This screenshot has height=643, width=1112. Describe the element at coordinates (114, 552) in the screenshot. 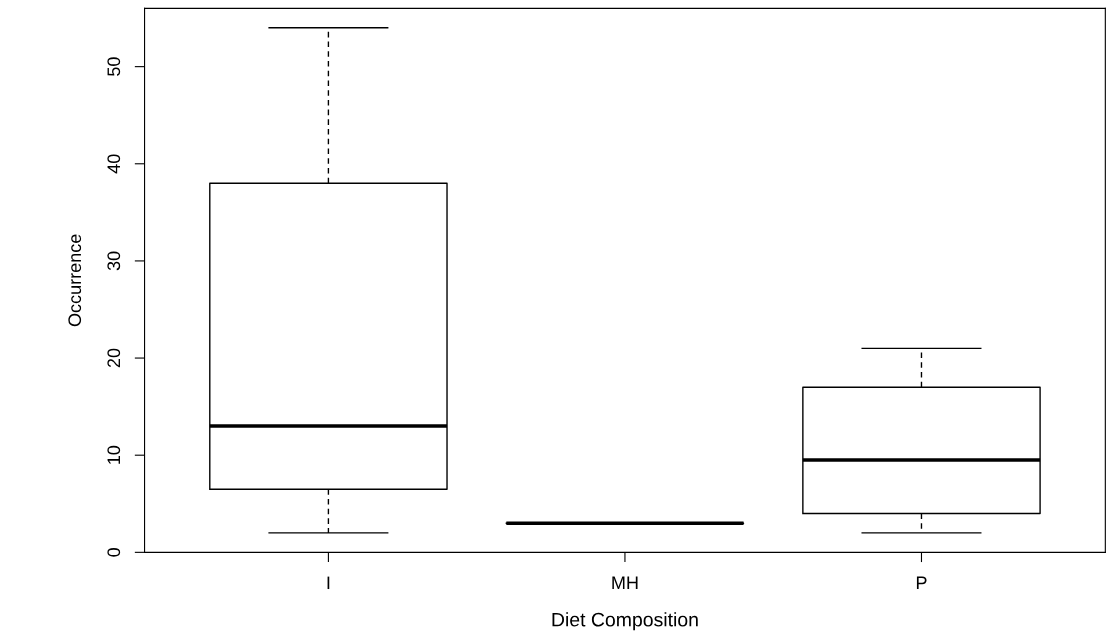

I see `y-tick-label: 0` at that location.